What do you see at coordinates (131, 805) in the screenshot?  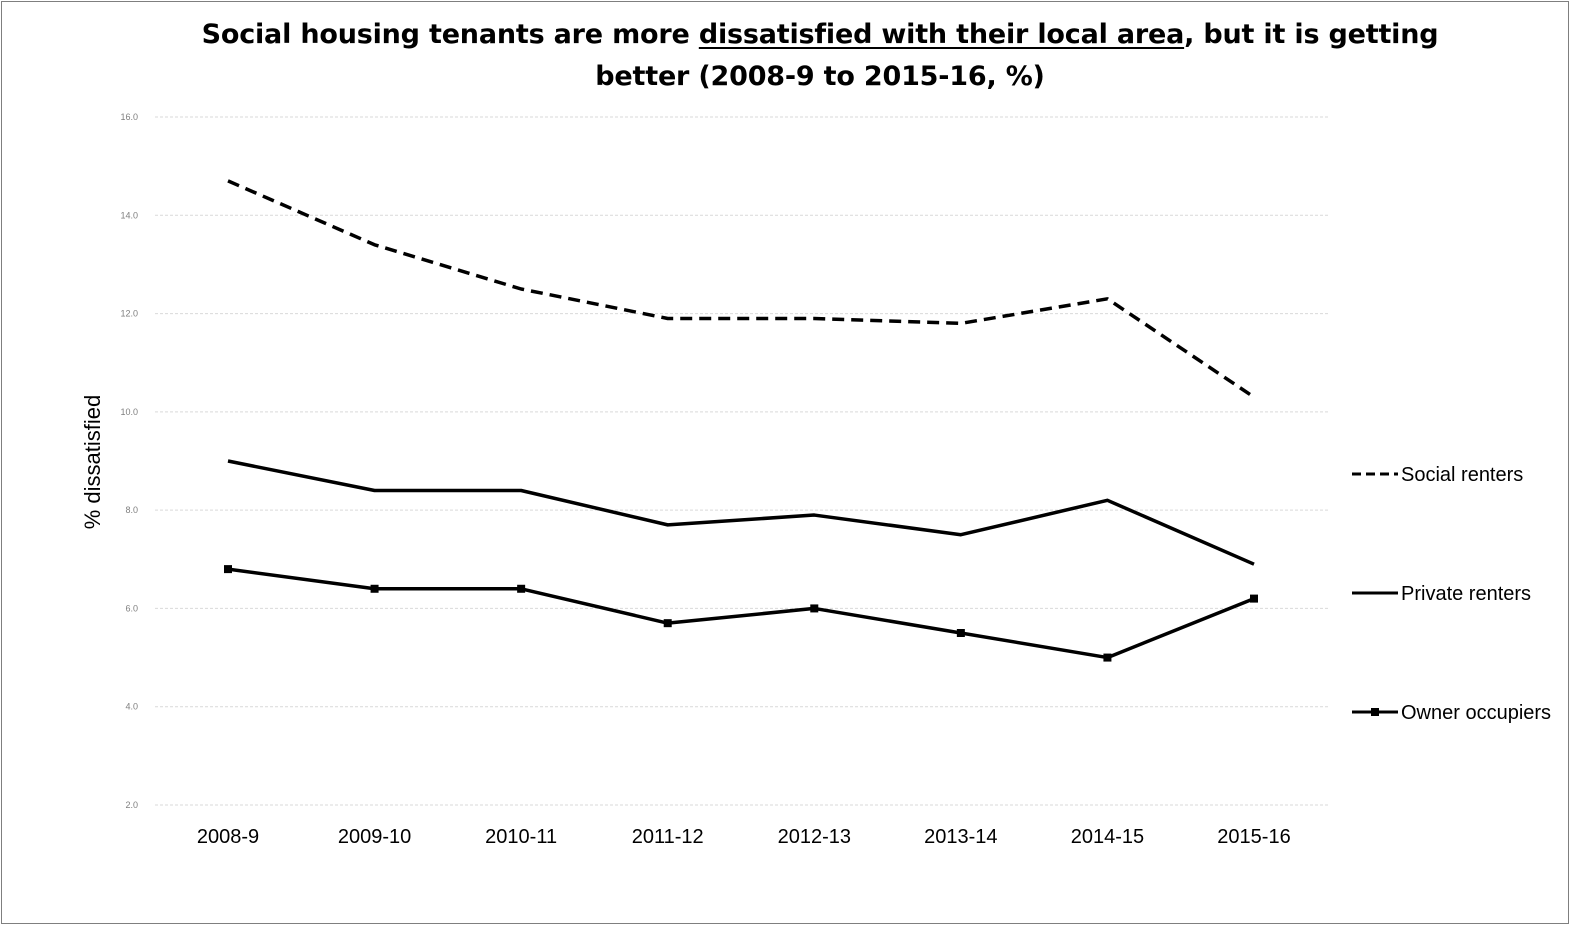 I see `y-tick-label: 2.0` at bounding box center [131, 805].